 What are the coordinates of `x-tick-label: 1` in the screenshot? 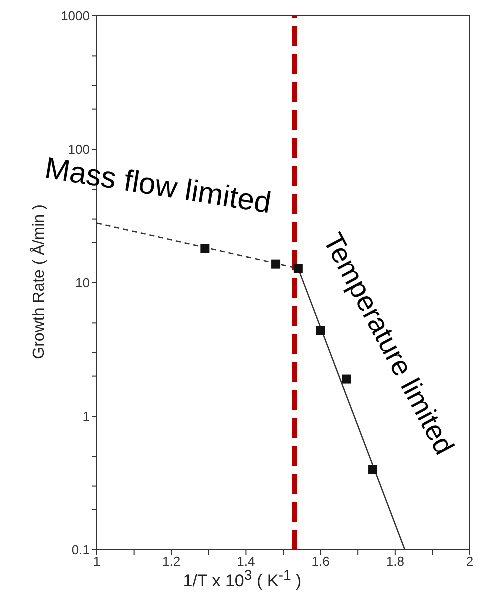 It's located at (97, 562).